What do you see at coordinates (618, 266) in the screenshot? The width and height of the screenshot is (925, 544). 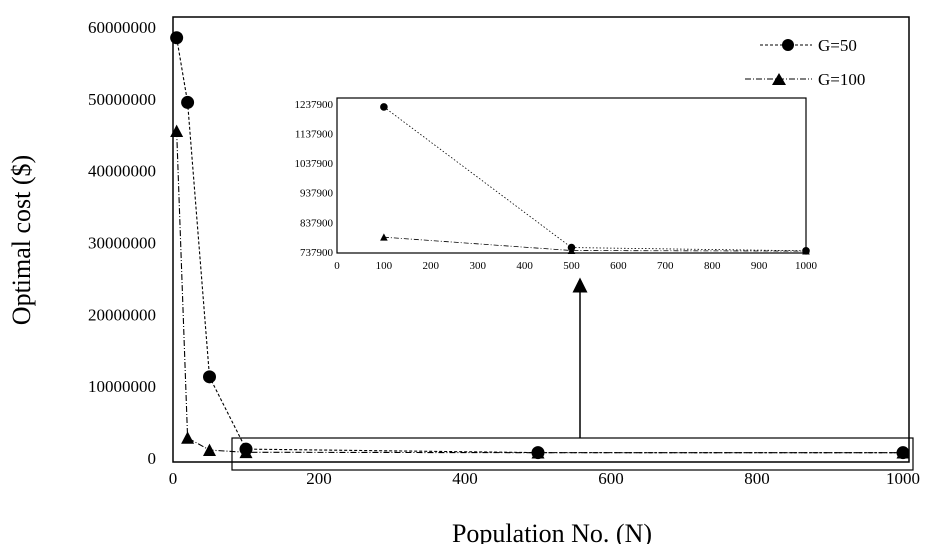 I see `inset-x-tick-label: 600` at bounding box center [618, 266].